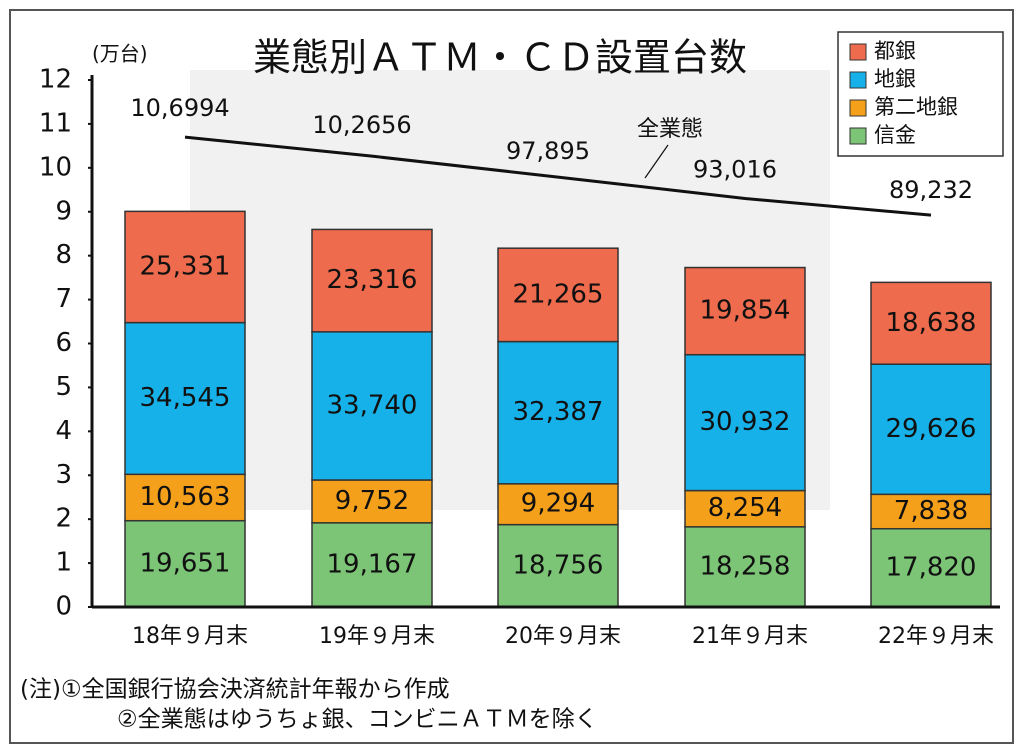 This screenshot has width=1024, height=755. I want to click on y-tick-label: 7, so click(63, 299).